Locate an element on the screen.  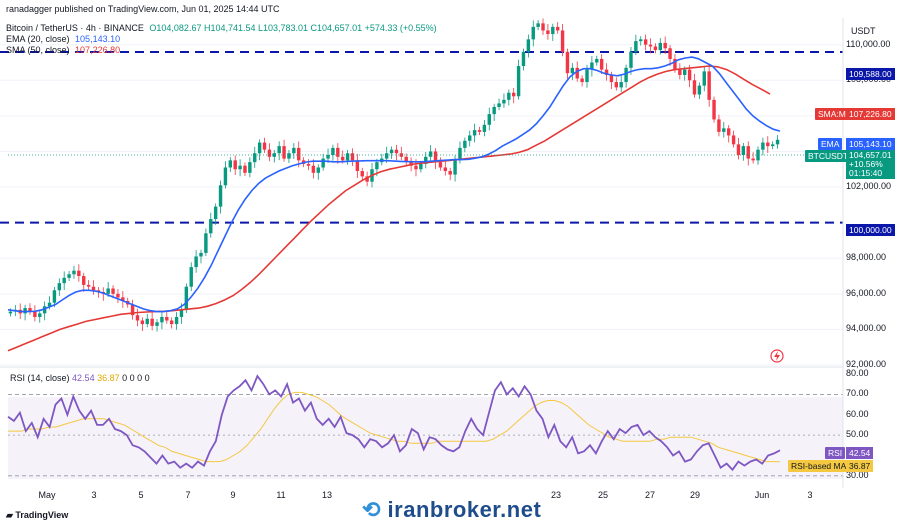
rsi-ma-price-tag: 36.87 is located at coordinates (860, 466).